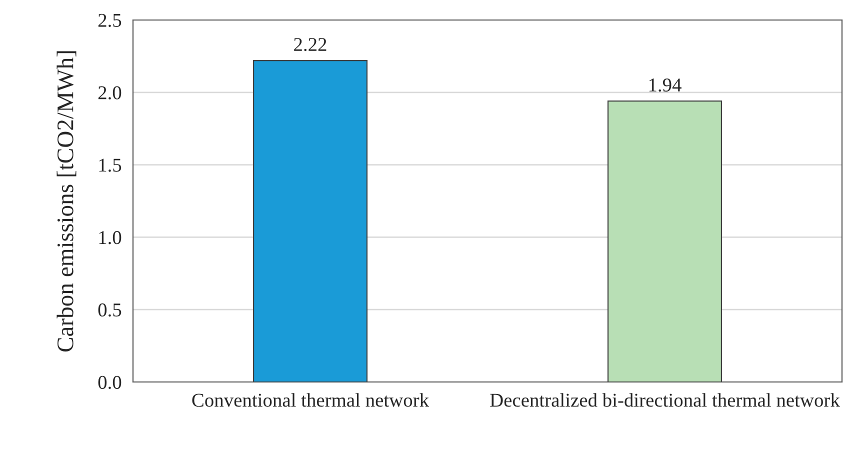 This screenshot has width=847, height=450. I want to click on y-tick-label: 1.5, so click(110, 165).